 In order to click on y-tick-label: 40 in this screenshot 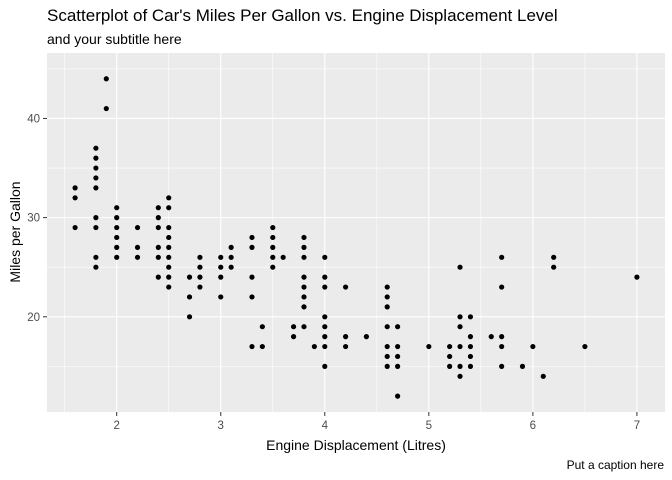, I will do `click(33, 119)`.